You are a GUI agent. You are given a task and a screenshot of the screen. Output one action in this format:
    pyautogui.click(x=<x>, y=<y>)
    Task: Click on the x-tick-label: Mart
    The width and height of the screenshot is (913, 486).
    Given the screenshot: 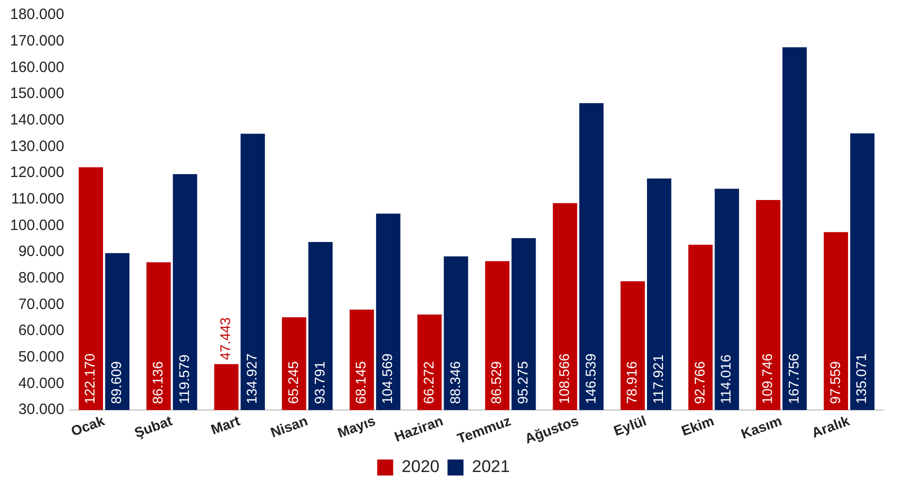 What is the action you would take?
    pyautogui.click(x=225, y=425)
    